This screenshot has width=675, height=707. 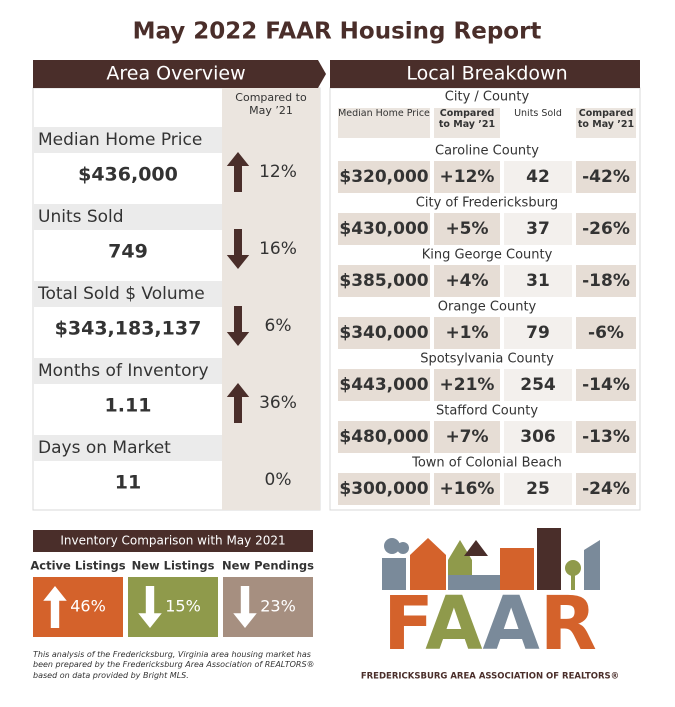 What do you see at coordinates (466, 229) in the screenshot?
I see `cell-value: +5%` at bounding box center [466, 229].